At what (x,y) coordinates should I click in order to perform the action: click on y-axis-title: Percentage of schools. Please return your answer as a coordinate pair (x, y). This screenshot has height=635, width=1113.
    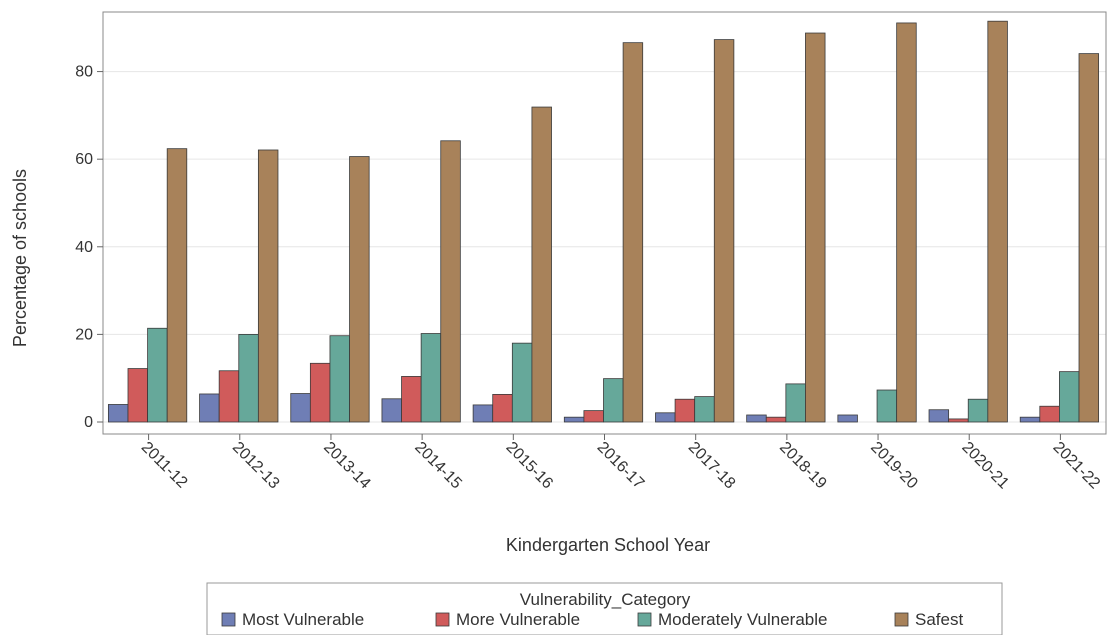
    Looking at the image, I should click on (20, 258).